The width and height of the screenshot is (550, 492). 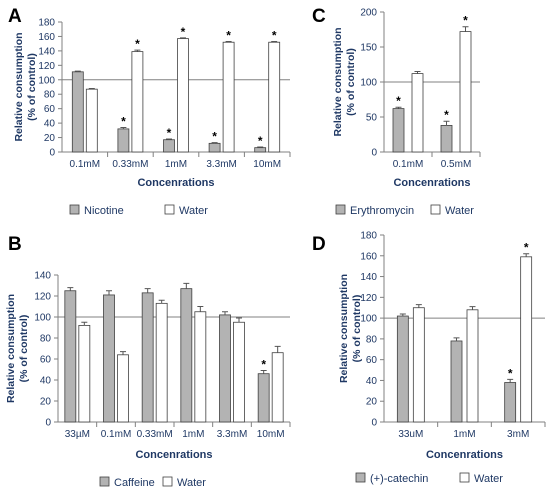 I want to click on y-axis-title-line: Relative consumption, so click(x=338, y=81).